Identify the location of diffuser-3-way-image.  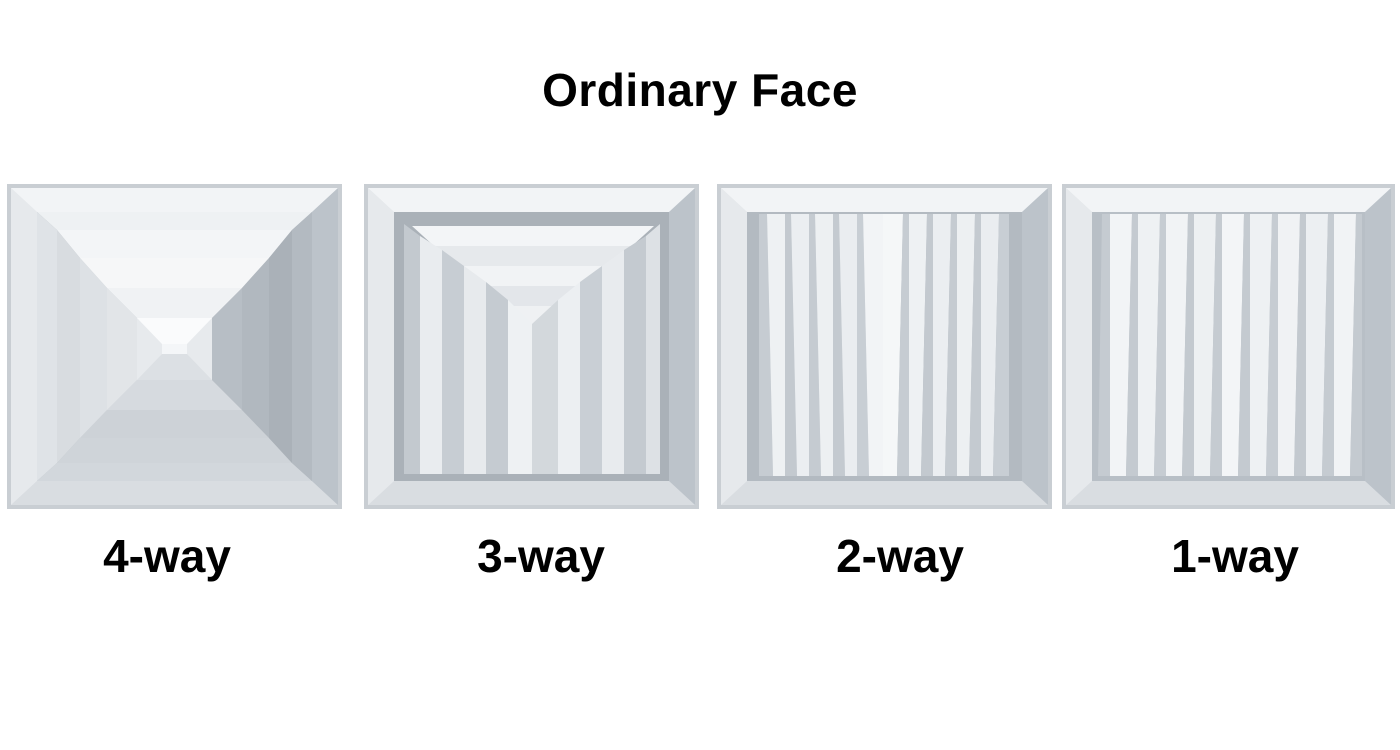
(531, 346).